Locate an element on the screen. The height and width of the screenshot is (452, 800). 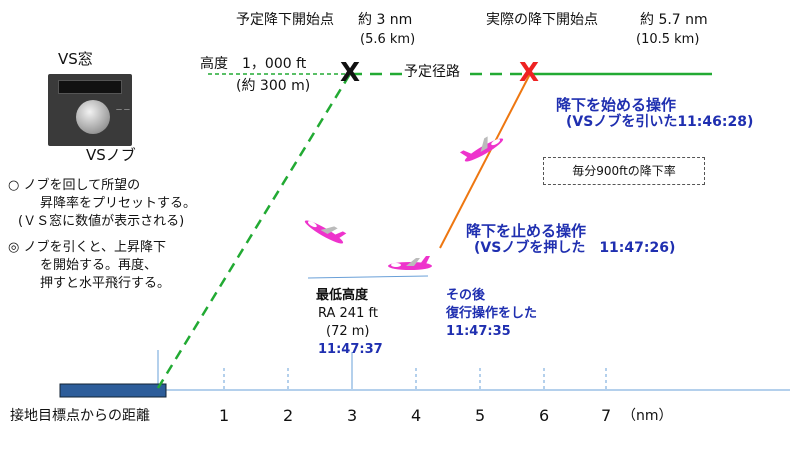
axis-unit: （nm） is located at coordinates (647, 416).